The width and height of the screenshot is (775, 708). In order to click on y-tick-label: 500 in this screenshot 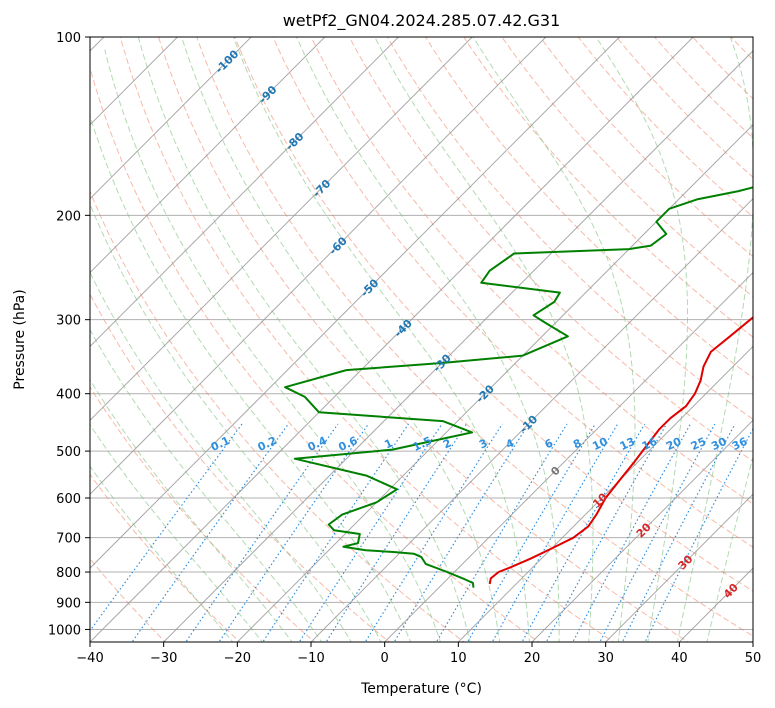, I will do `click(68, 452)`.